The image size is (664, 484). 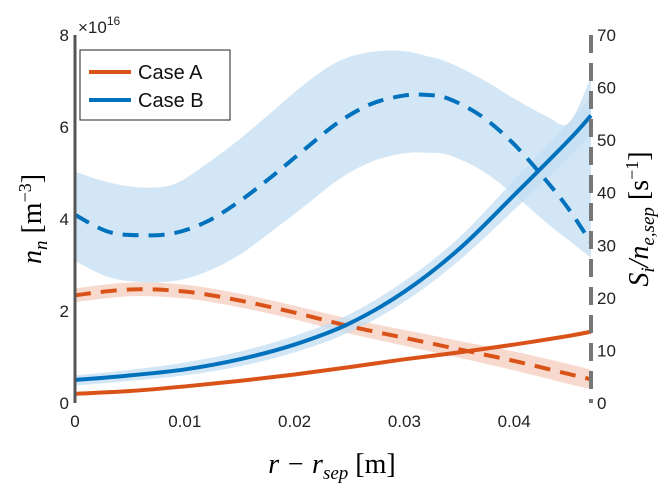 What do you see at coordinates (33, 219) in the screenshot?
I see `y-left-axis-label: nn [m−3]` at bounding box center [33, 219].